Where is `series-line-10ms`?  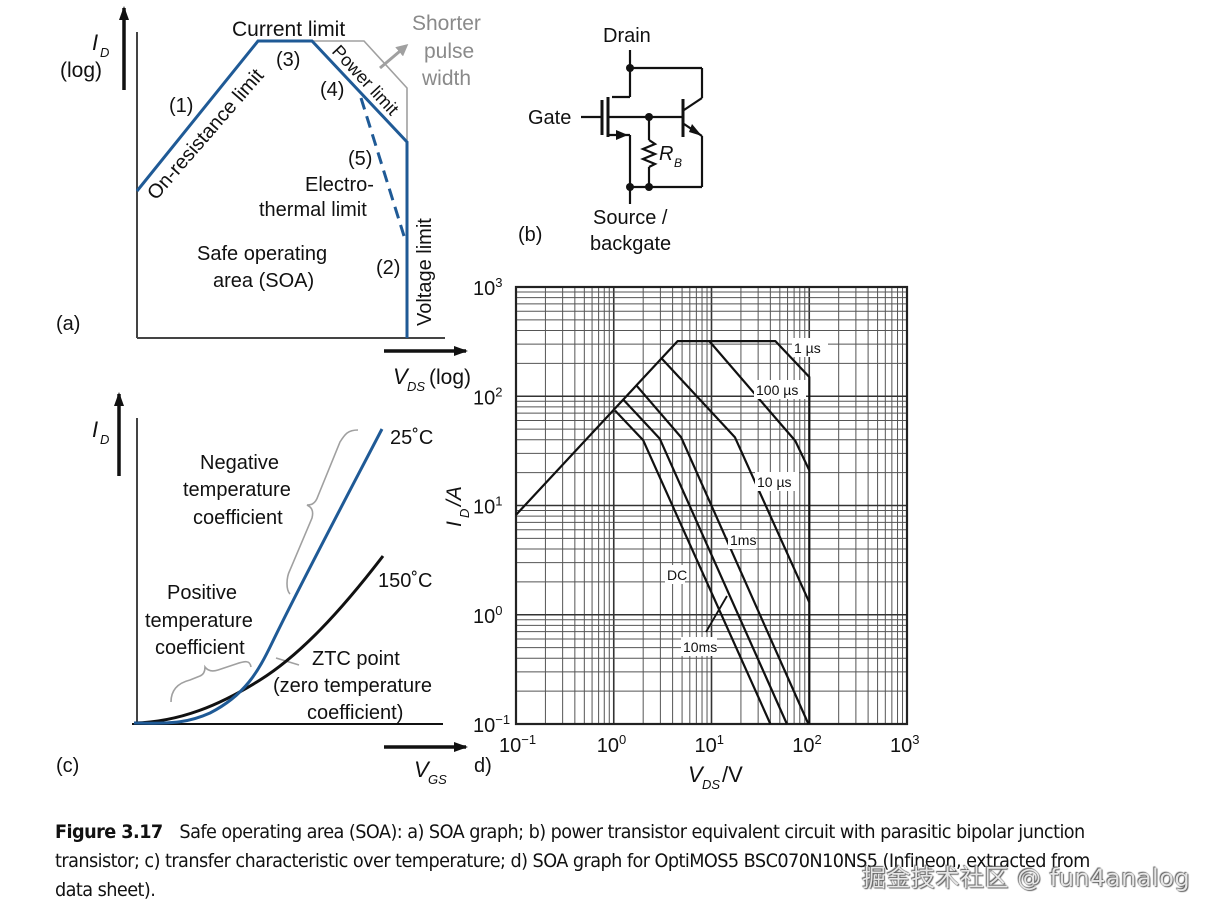
series-line-10ms is located at coordinates (705, 562).